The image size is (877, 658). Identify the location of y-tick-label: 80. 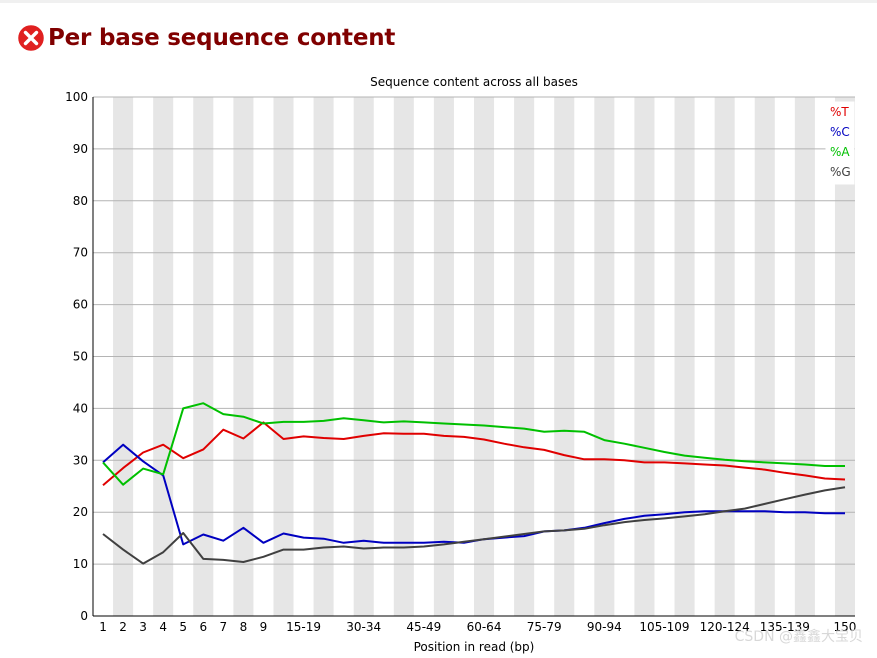
(80, 201).